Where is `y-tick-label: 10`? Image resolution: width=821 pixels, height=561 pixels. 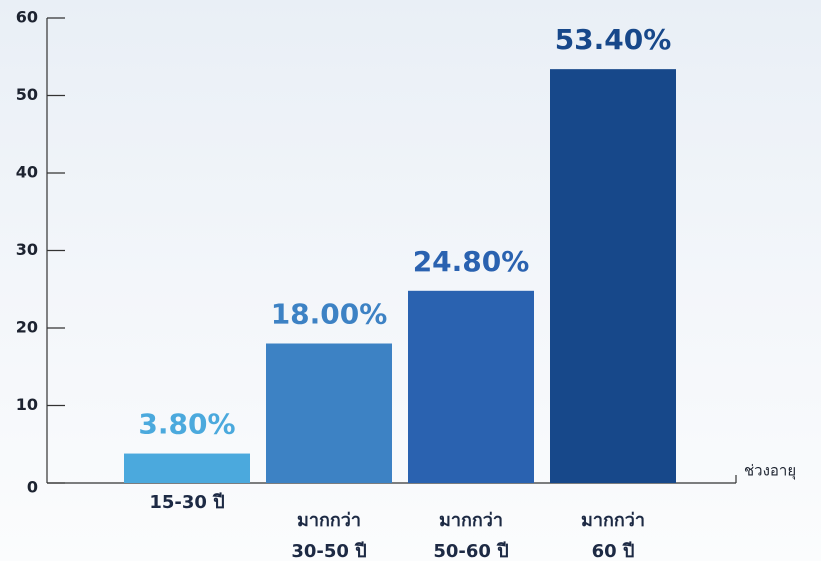
y-tick-label: 10 is located at coordinates (27, 404).